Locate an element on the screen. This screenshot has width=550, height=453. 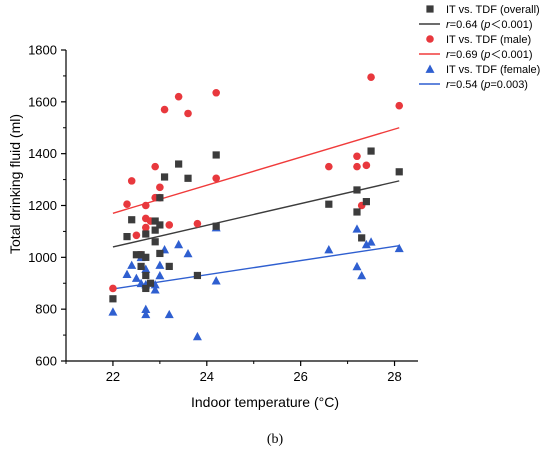
x-tick-label: 28 is located at coordinates (394, 376).